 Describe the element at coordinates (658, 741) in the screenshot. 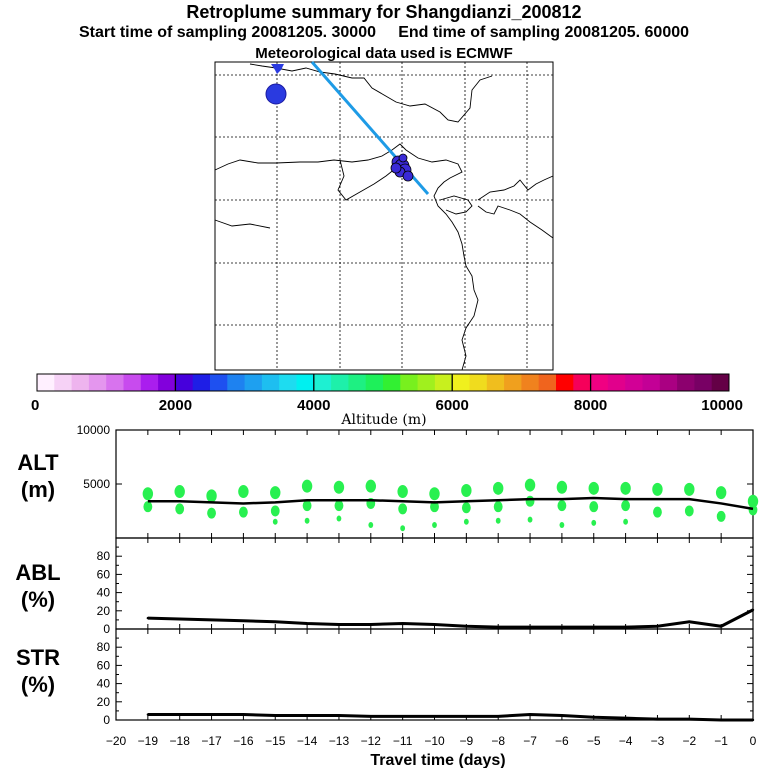

I see `x-tick-label: −3` at that location.